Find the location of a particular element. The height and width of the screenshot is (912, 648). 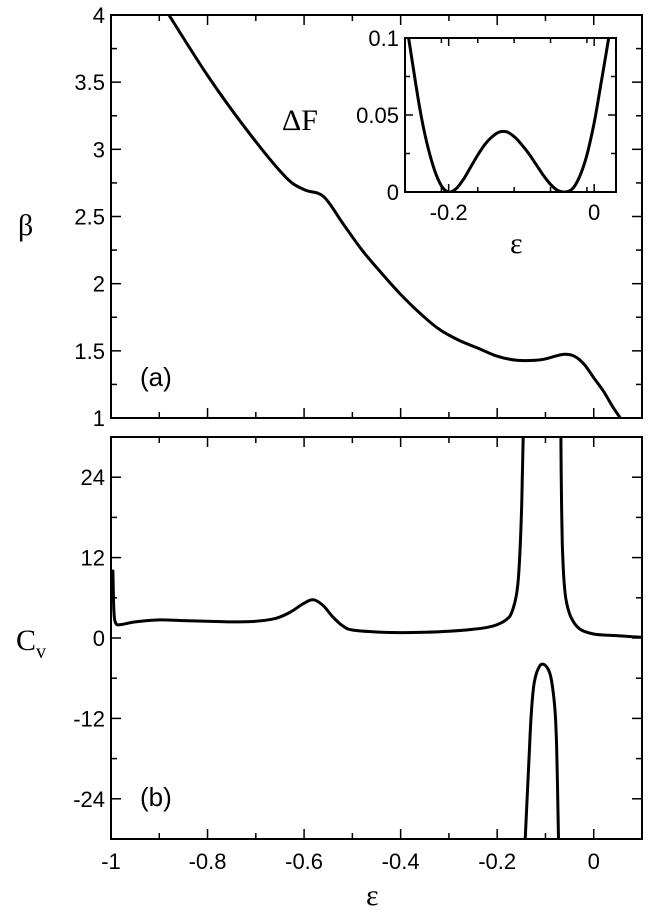

y-tick-label: 0.1 is located at coordinates (383, 38).